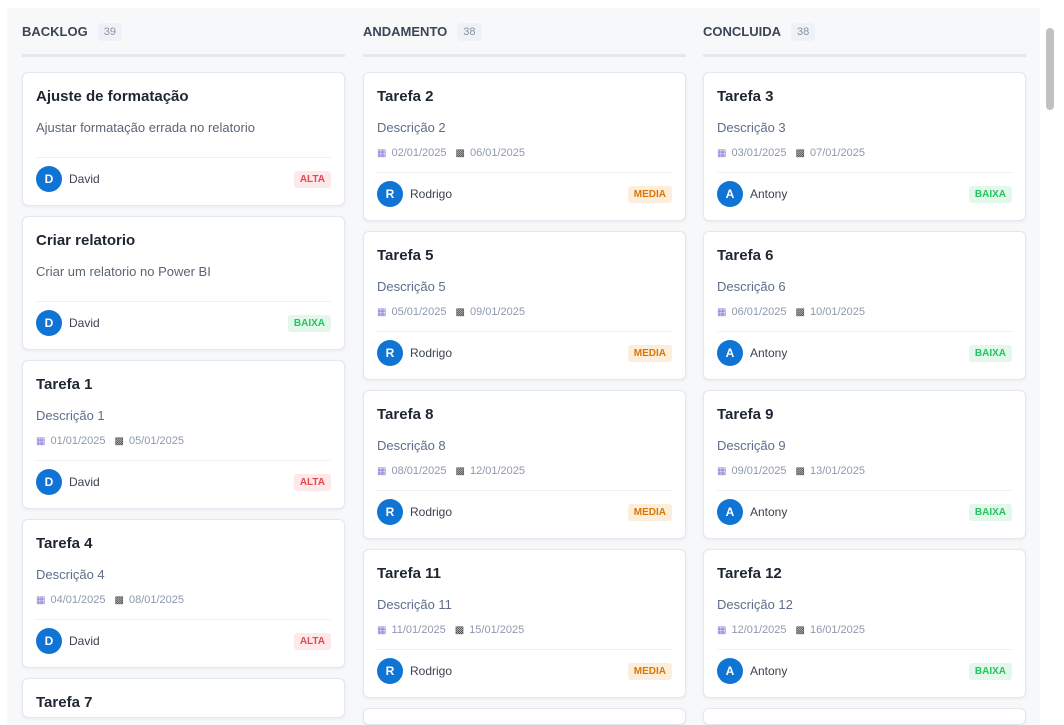  What do you see at coordinates (759, 312) in the screenshot?
I see `start-date: 06/01/2025` at bounding box center [759, 312].